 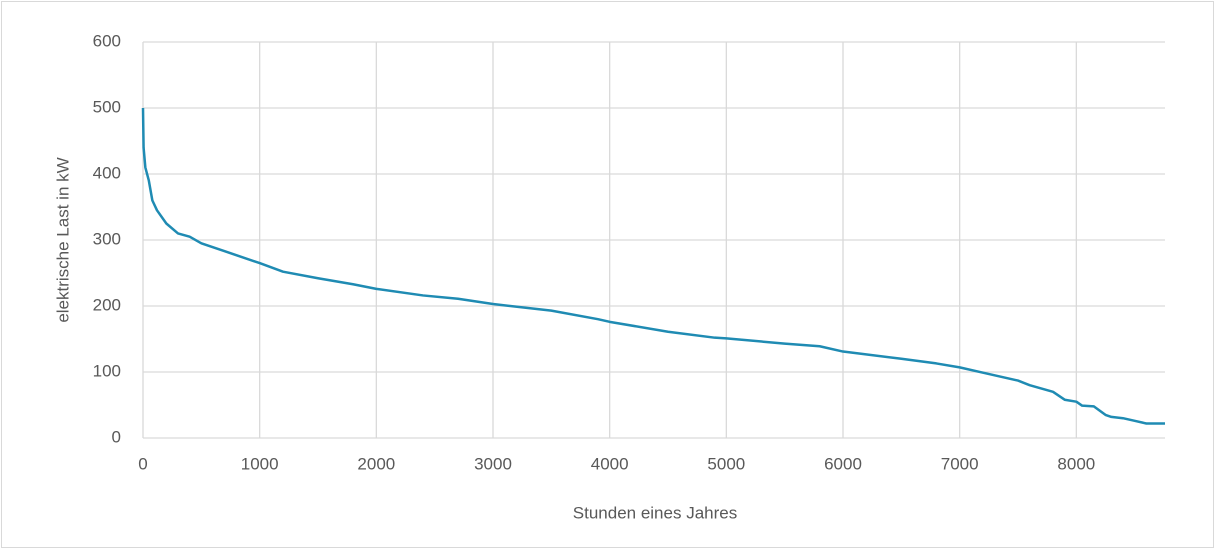 I want to click on x-tick-label: 2000, so click(x=376, y=463).